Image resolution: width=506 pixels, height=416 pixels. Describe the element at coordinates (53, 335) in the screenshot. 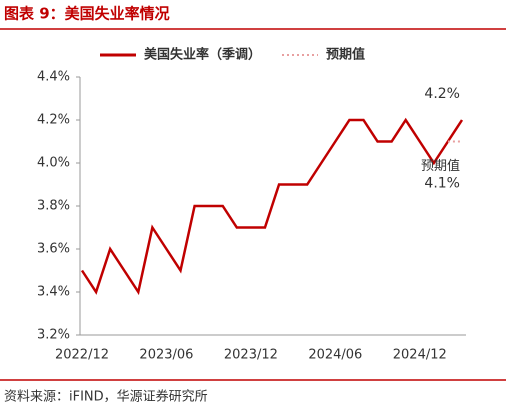

I see `y-tick-label: 3.2%` at that location.